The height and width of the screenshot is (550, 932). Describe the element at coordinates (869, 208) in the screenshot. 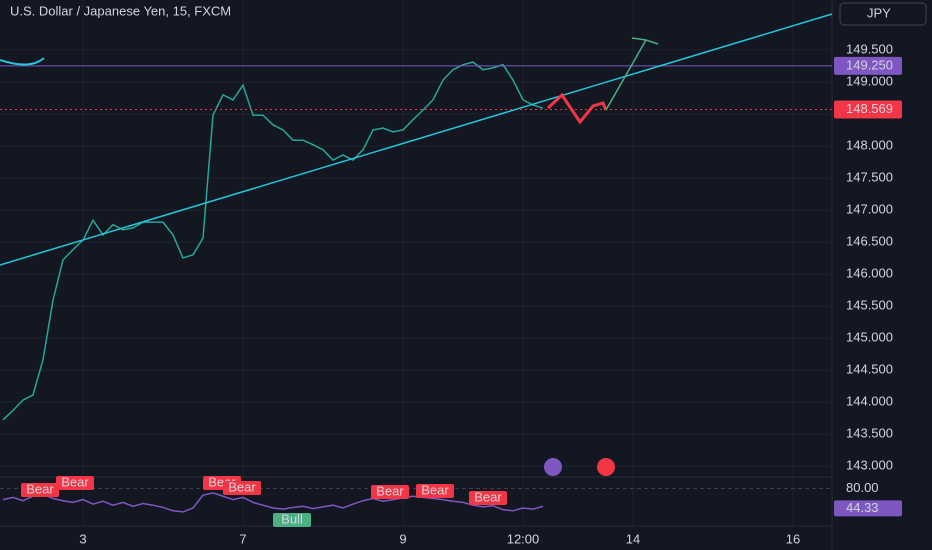

I see `y-tick-label: 147.000` at that location.